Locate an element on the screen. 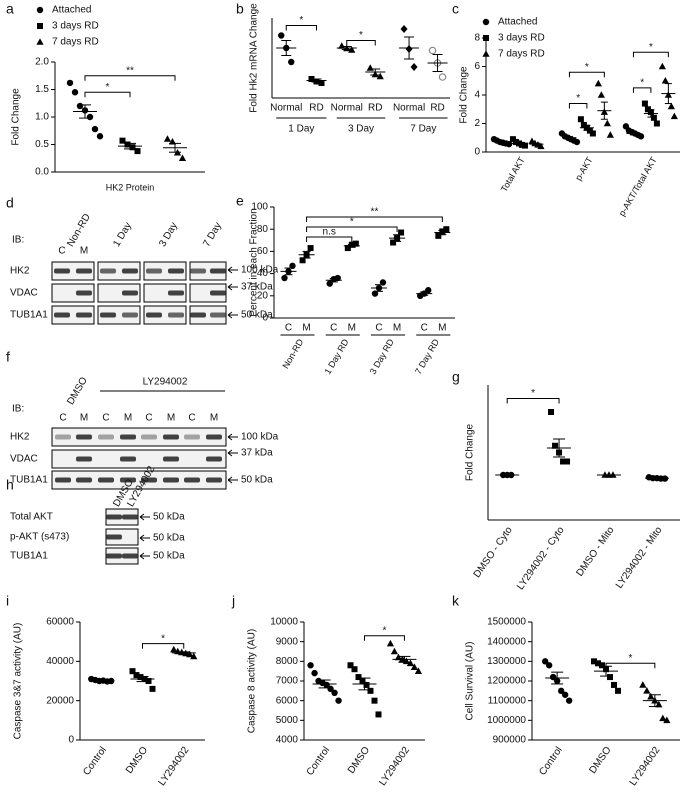 Image resolution: width=685 pixels, height=811 pixels. y-tick-label: 8 is located at coordinates (477, 38).